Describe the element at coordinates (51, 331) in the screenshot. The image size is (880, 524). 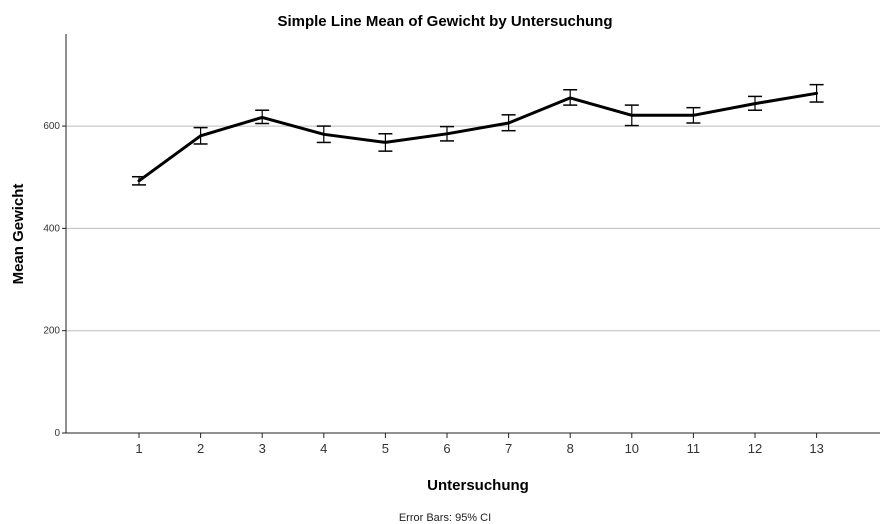
I see `y-tick-label: 200` at that location.